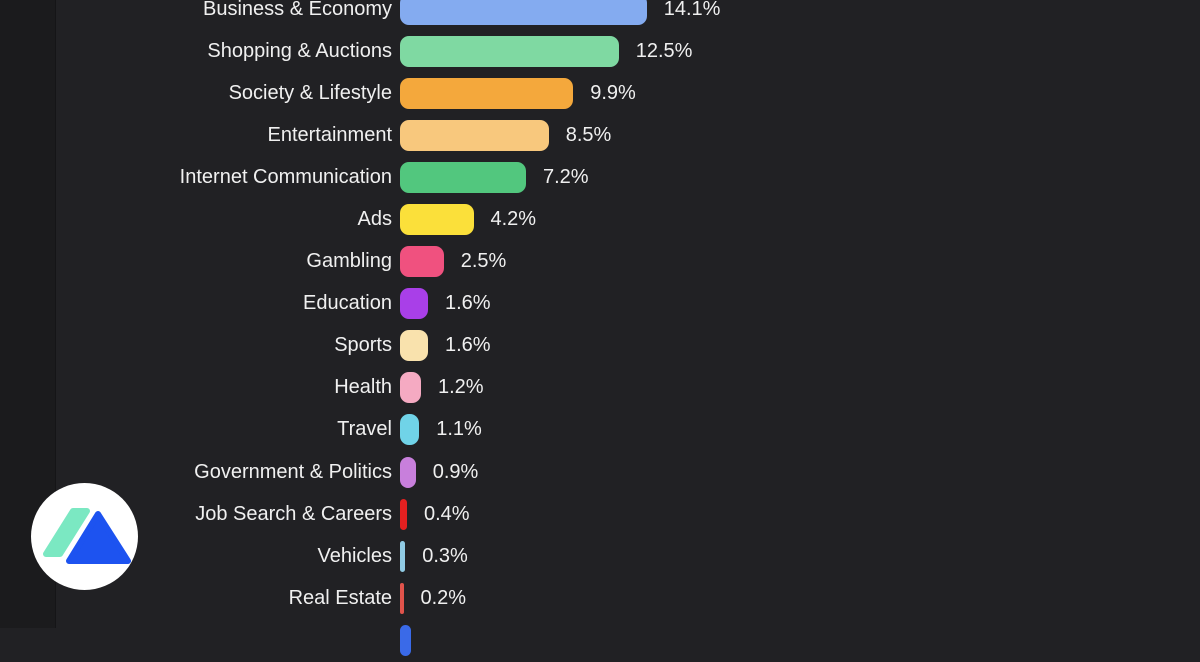 The width and height of the screenshot is (1200, 662). What do you see at coordinates (461, 387) in the screenshot?
I see `value-label: 1.2%` at bounding box center [461, 387].